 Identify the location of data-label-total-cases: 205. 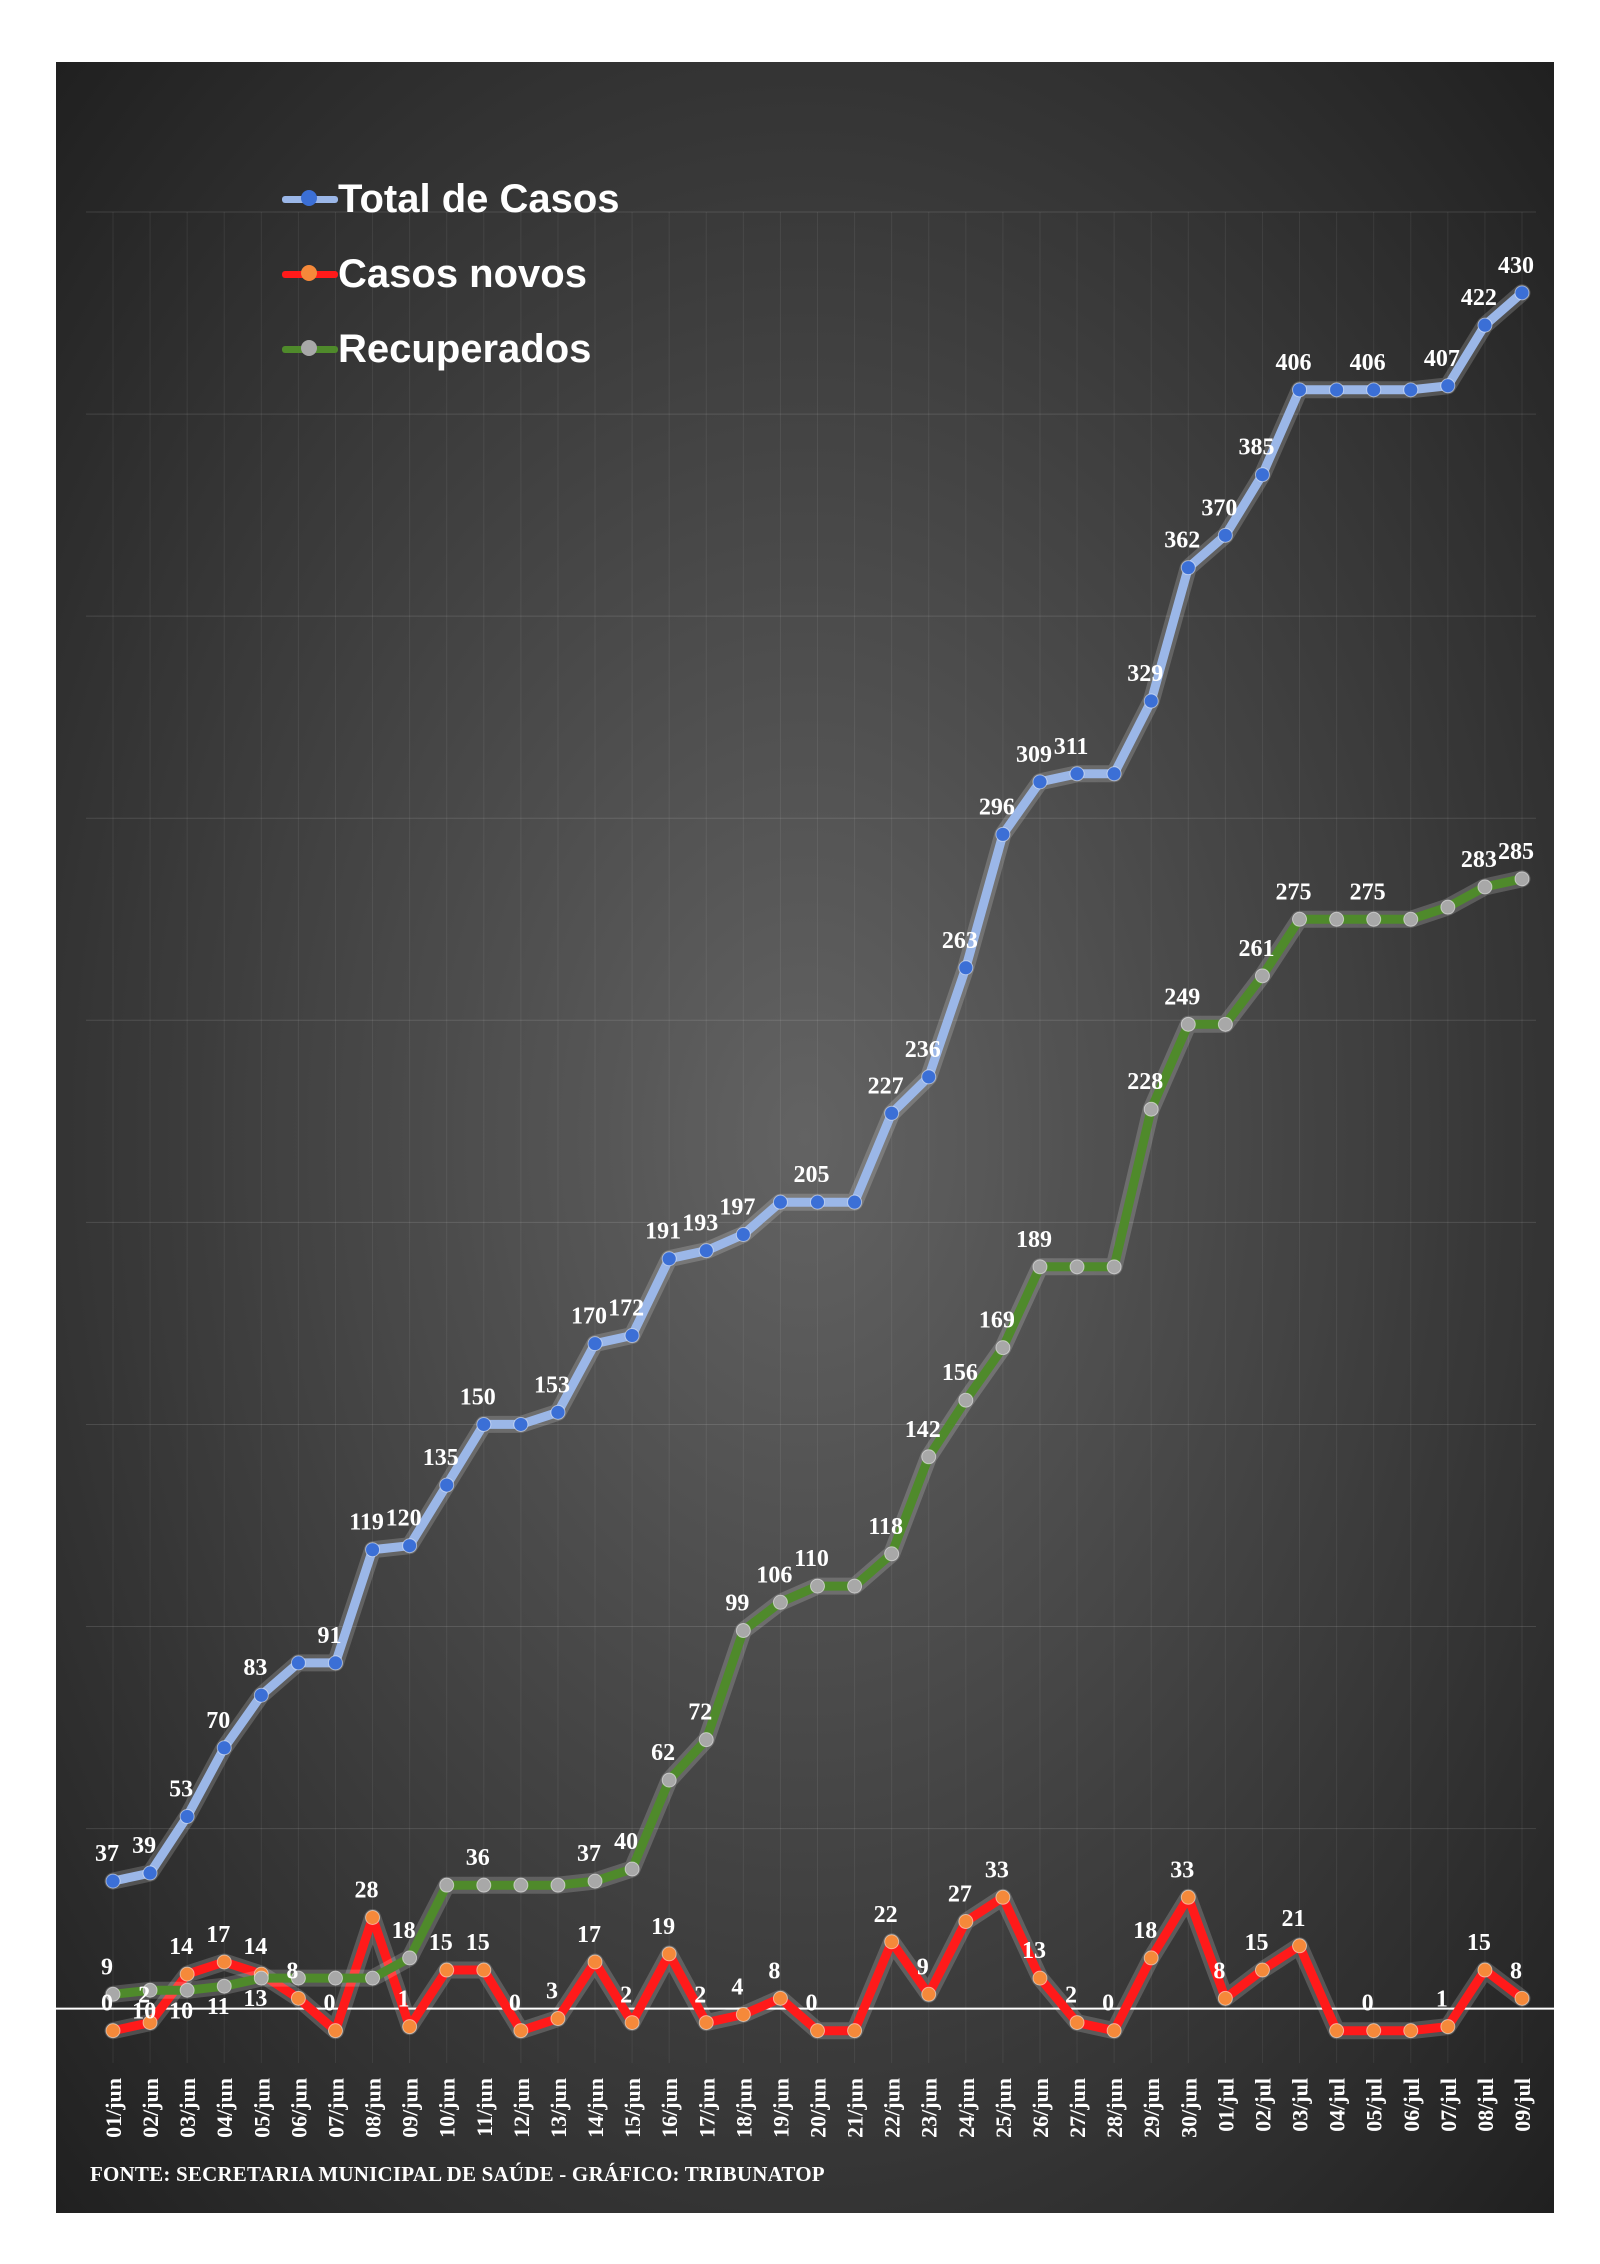
(812, 1175).